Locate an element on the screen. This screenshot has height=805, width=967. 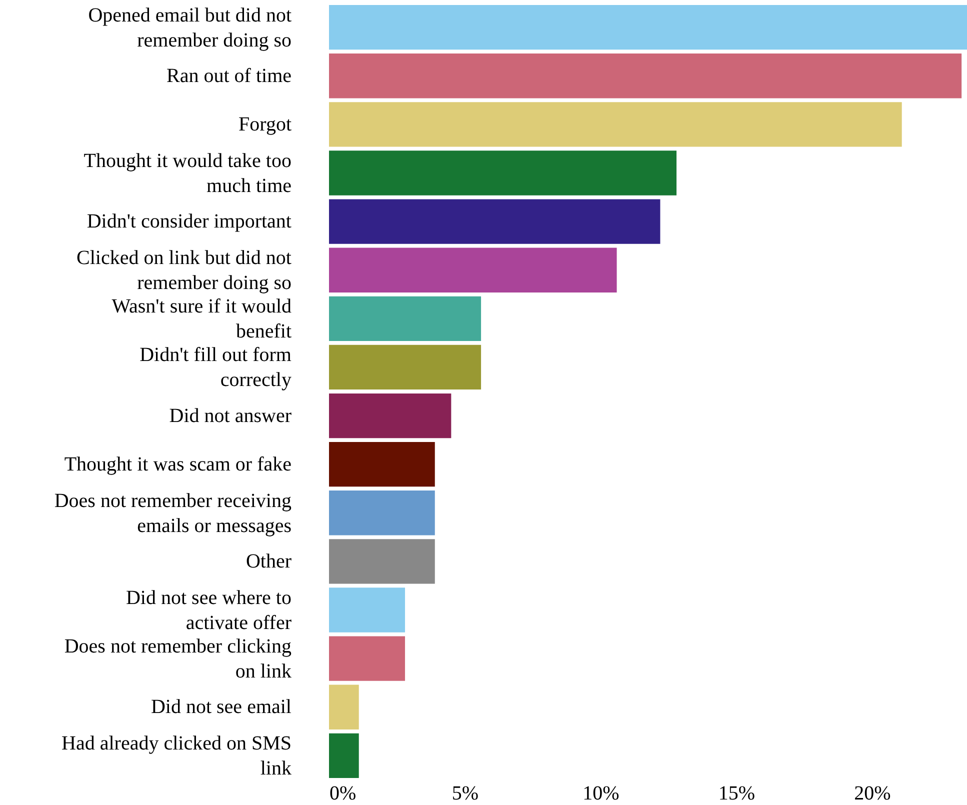
y-tick-label: Wasn't sure if it would benefit is located at coordinates (202, 319).